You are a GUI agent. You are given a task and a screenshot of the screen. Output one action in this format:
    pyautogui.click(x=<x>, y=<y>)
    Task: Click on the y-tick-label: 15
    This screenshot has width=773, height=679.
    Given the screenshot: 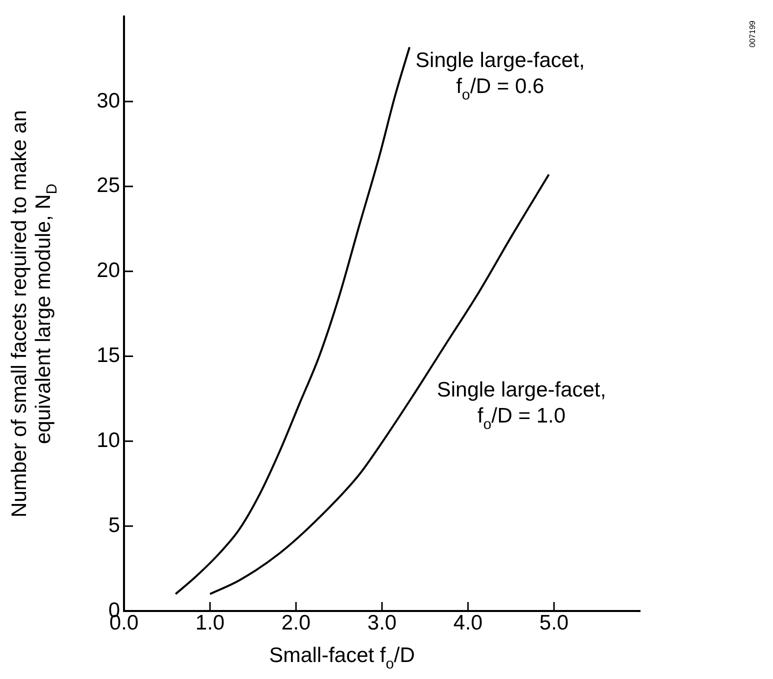 What is the action you would take?
    pyautogui.click(x=108, y=356)
    